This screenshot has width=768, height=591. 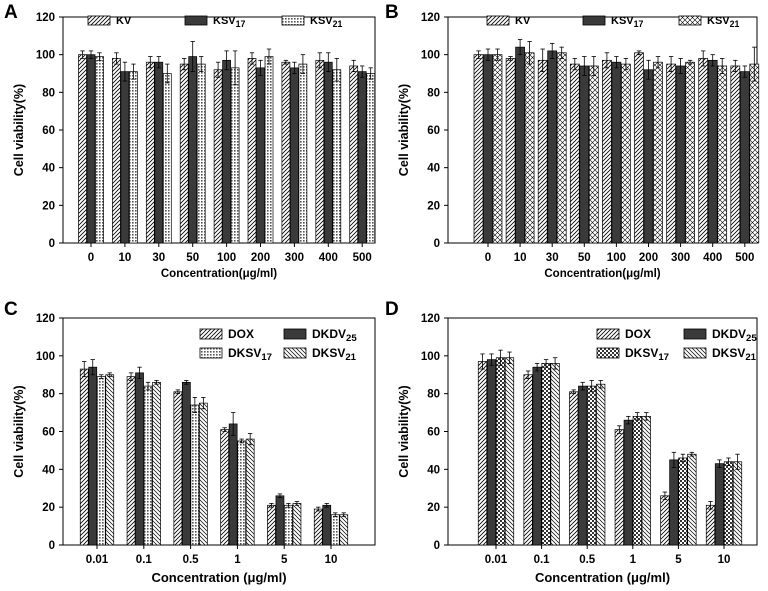 I want to click on y-tick-label: 120, so click(x=430, y=18).